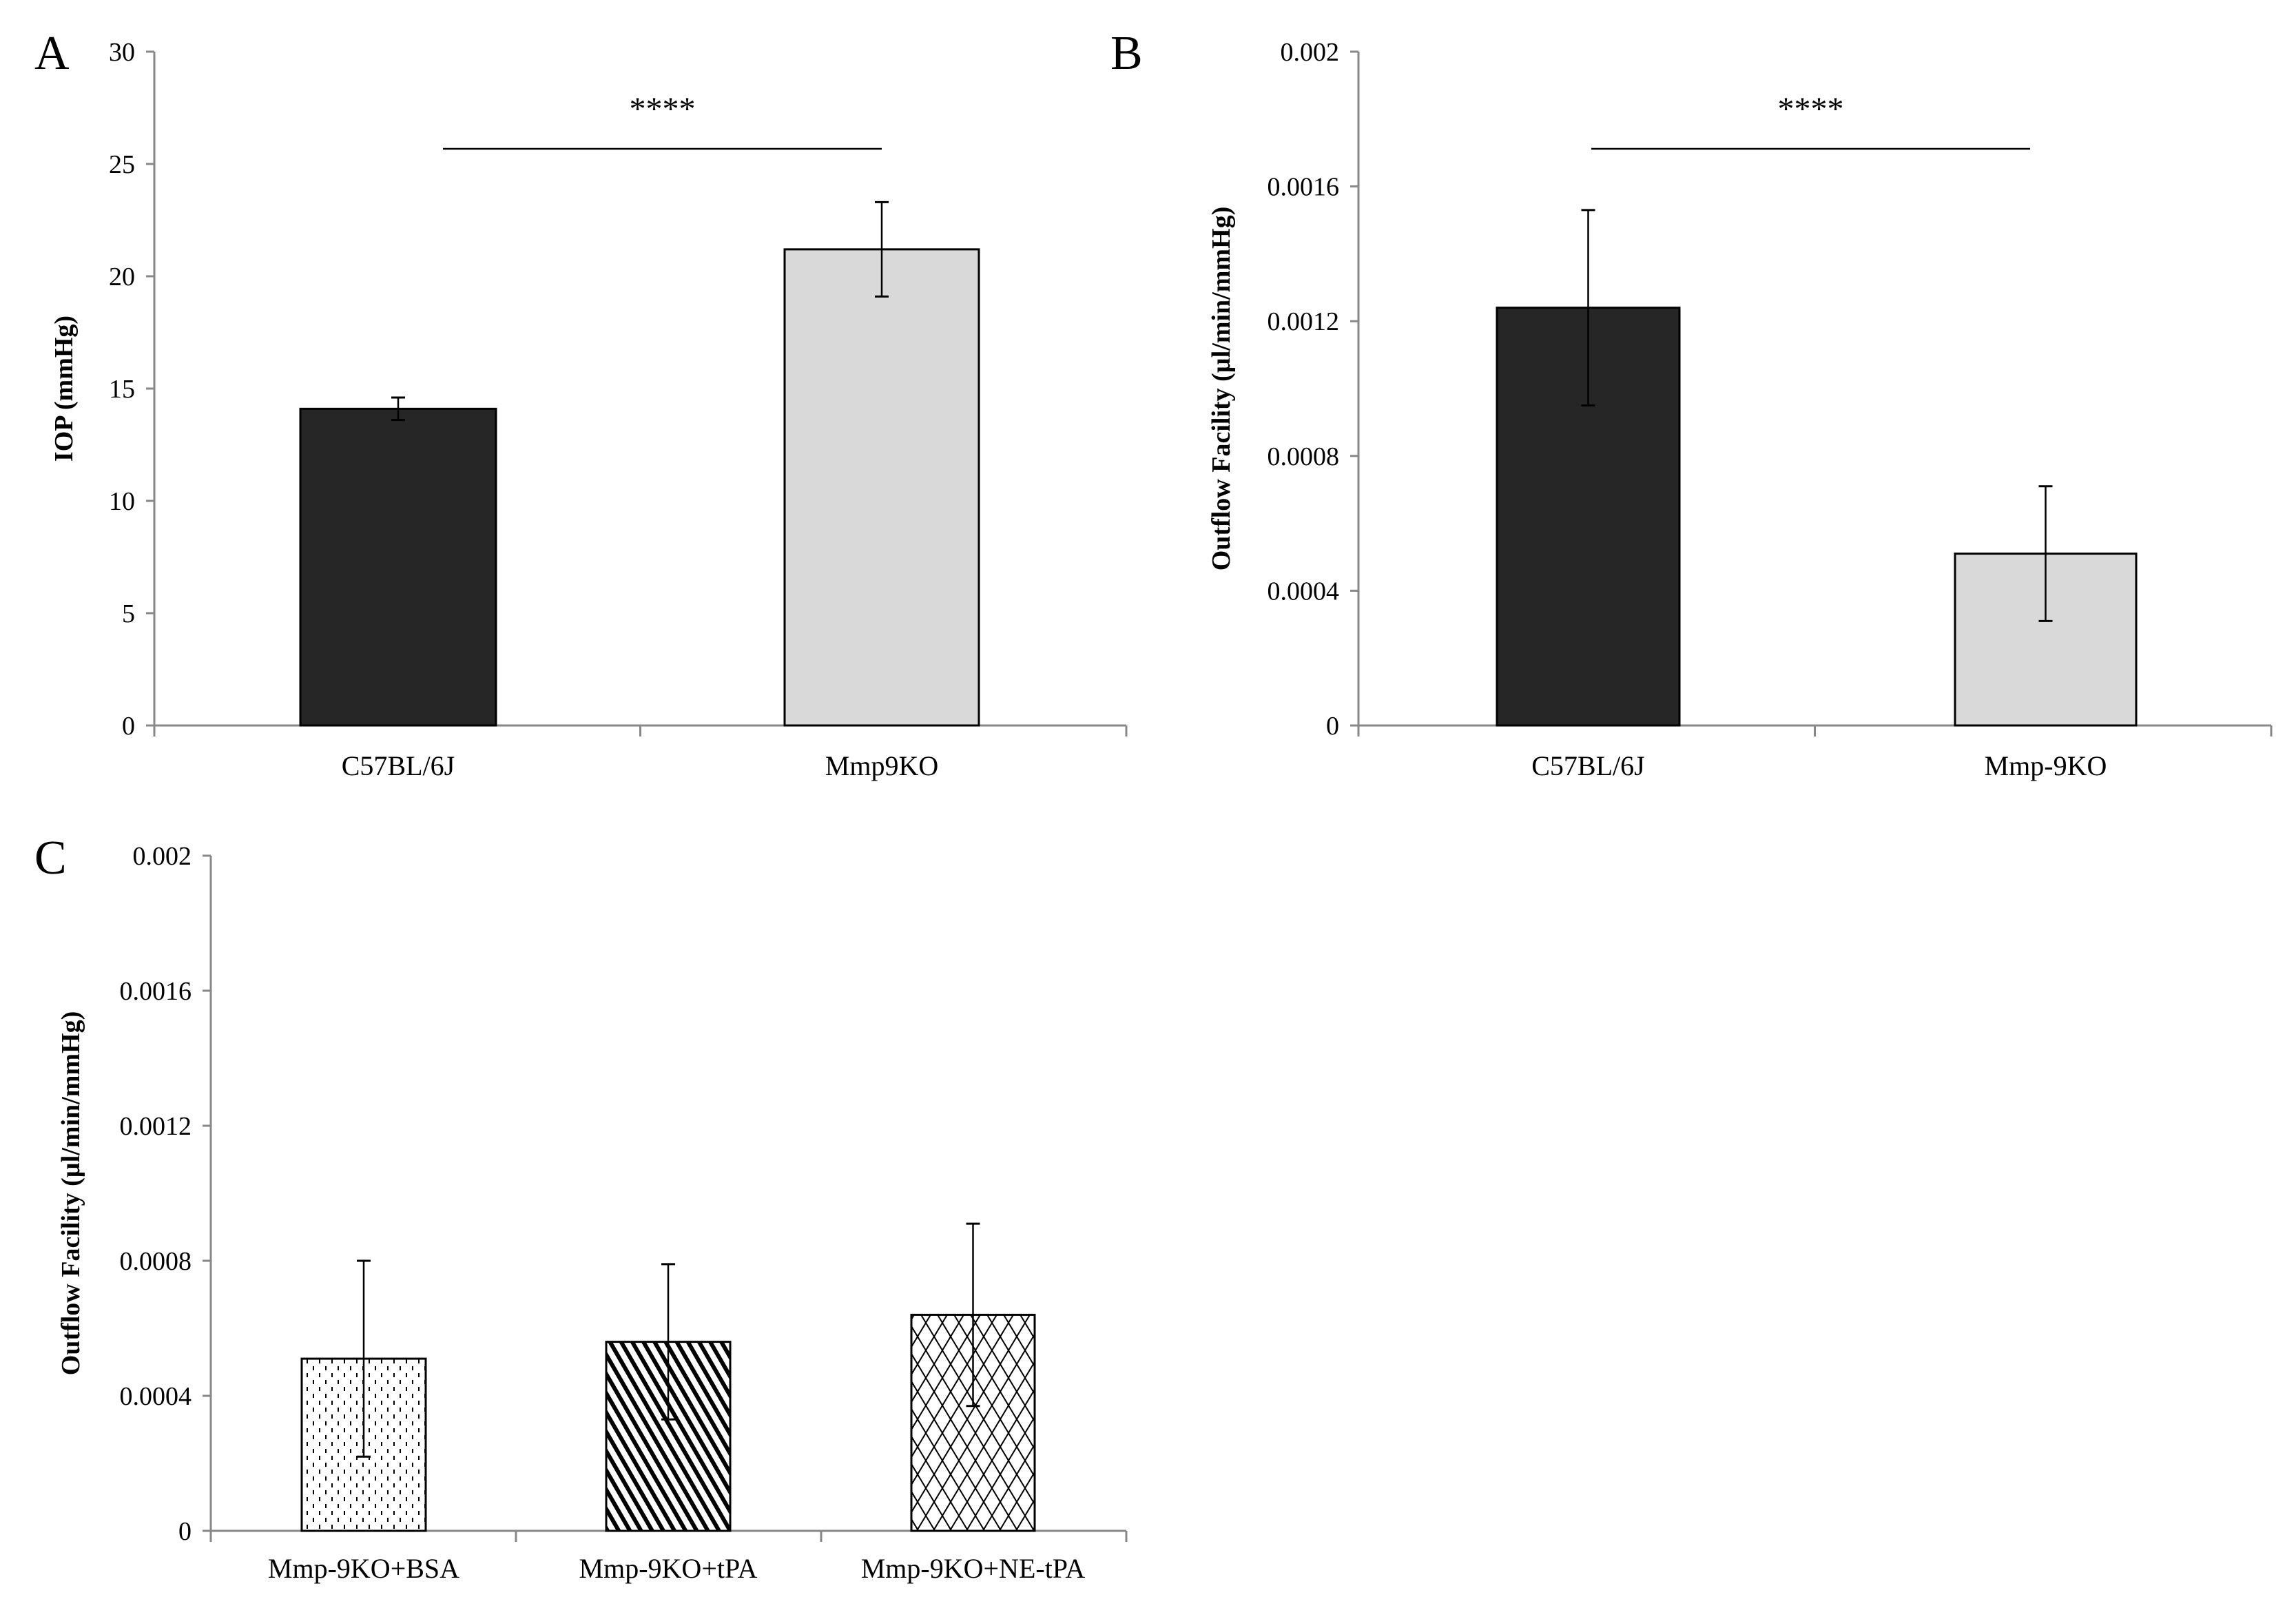 The image size is (2296, 1597). Describe the element at coordinates (881, 765) in the screenshot. I see `x-category-label: Mmp9KO` at that location.